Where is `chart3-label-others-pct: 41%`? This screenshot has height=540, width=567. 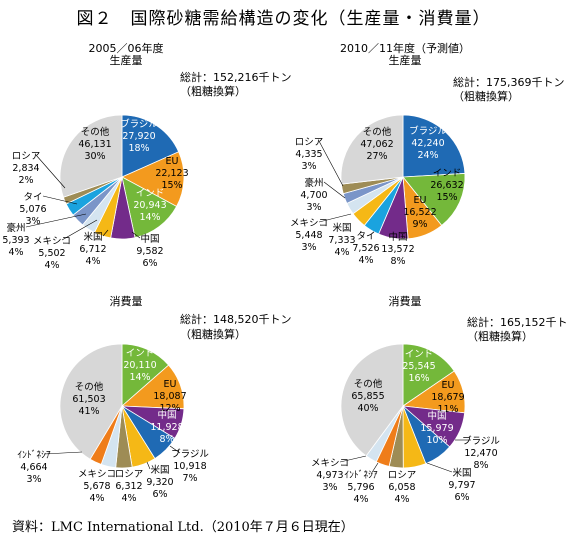 chart3-label-others-pct: 41% is located at coordinates (88, 411).